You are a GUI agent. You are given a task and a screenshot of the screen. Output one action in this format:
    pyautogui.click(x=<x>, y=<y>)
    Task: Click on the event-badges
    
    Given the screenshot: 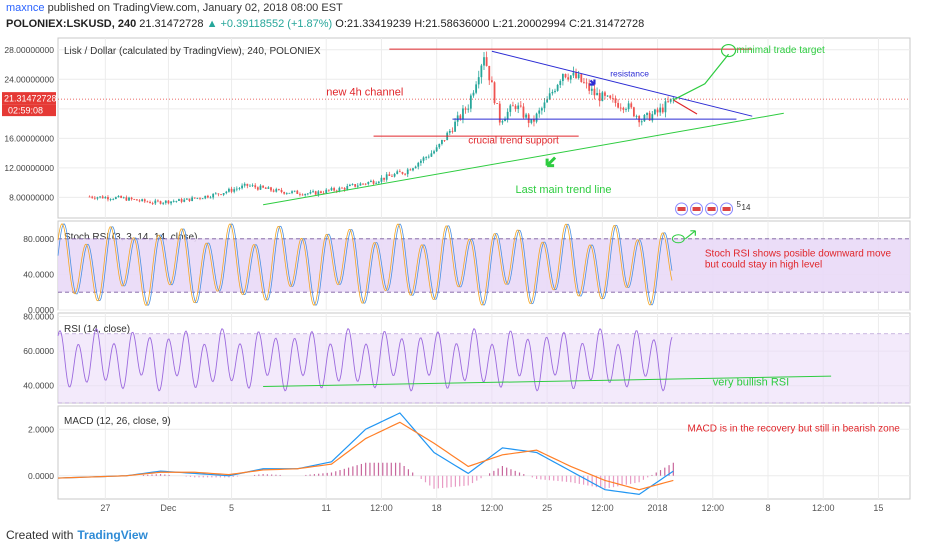 What is the action you would take?
    pyautogui.click(x=704, y=209)
    